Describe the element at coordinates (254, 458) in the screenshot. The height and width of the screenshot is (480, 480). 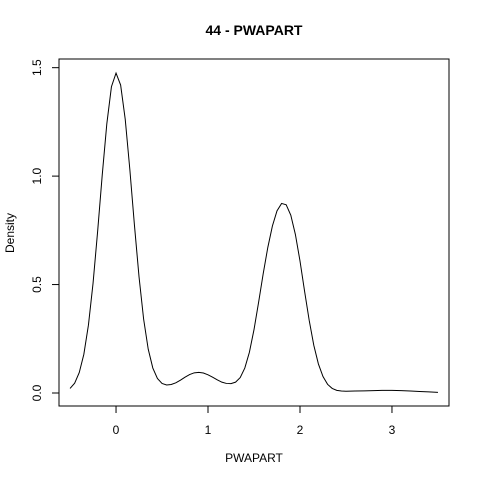
I see `x-axis-label: PWAPART` at that location.